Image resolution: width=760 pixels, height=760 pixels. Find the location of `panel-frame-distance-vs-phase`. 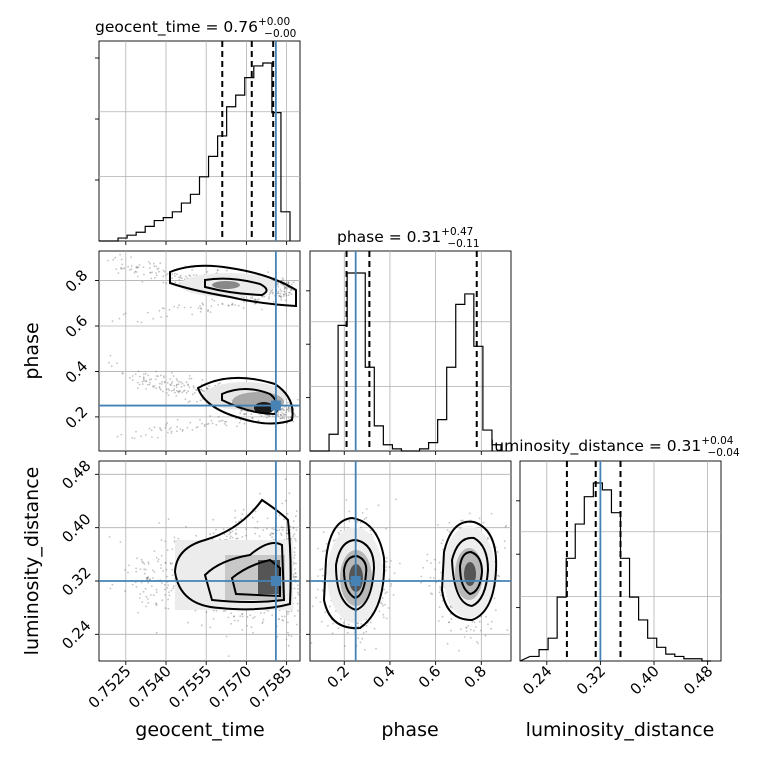

panel-frame-distance-vs-phase is located at coordinates (410, 561).